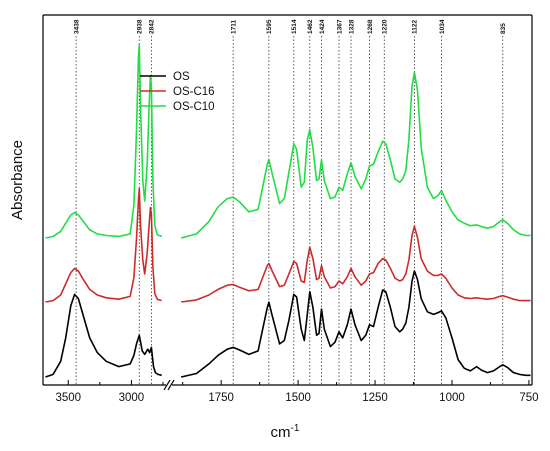  What do you see at coordinates (221, 398) in the screenshot?
I see `x-tick-label-1750: 1750` at bounding box center [221, 398].